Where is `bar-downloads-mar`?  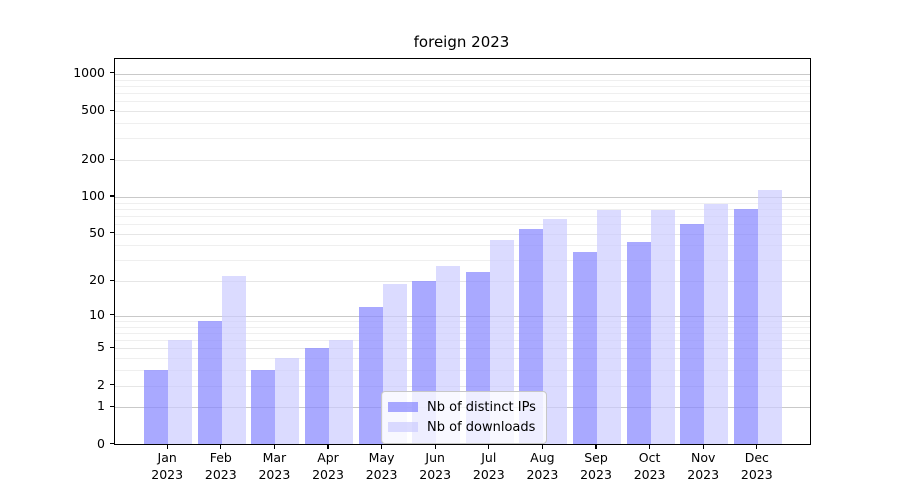
bar-downloads-mar is located at coordinates (287, 401).